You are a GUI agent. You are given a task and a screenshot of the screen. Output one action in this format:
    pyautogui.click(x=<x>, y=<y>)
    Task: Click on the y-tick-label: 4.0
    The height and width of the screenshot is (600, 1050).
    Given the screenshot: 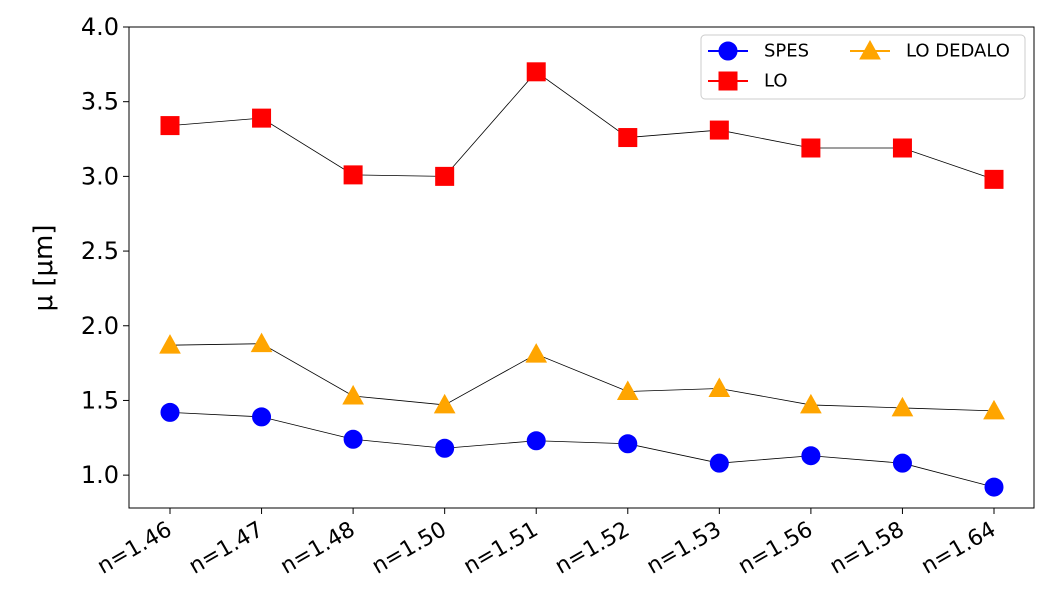 What is the action you would take?
    pyautogui.click(x=100, y=27)
    